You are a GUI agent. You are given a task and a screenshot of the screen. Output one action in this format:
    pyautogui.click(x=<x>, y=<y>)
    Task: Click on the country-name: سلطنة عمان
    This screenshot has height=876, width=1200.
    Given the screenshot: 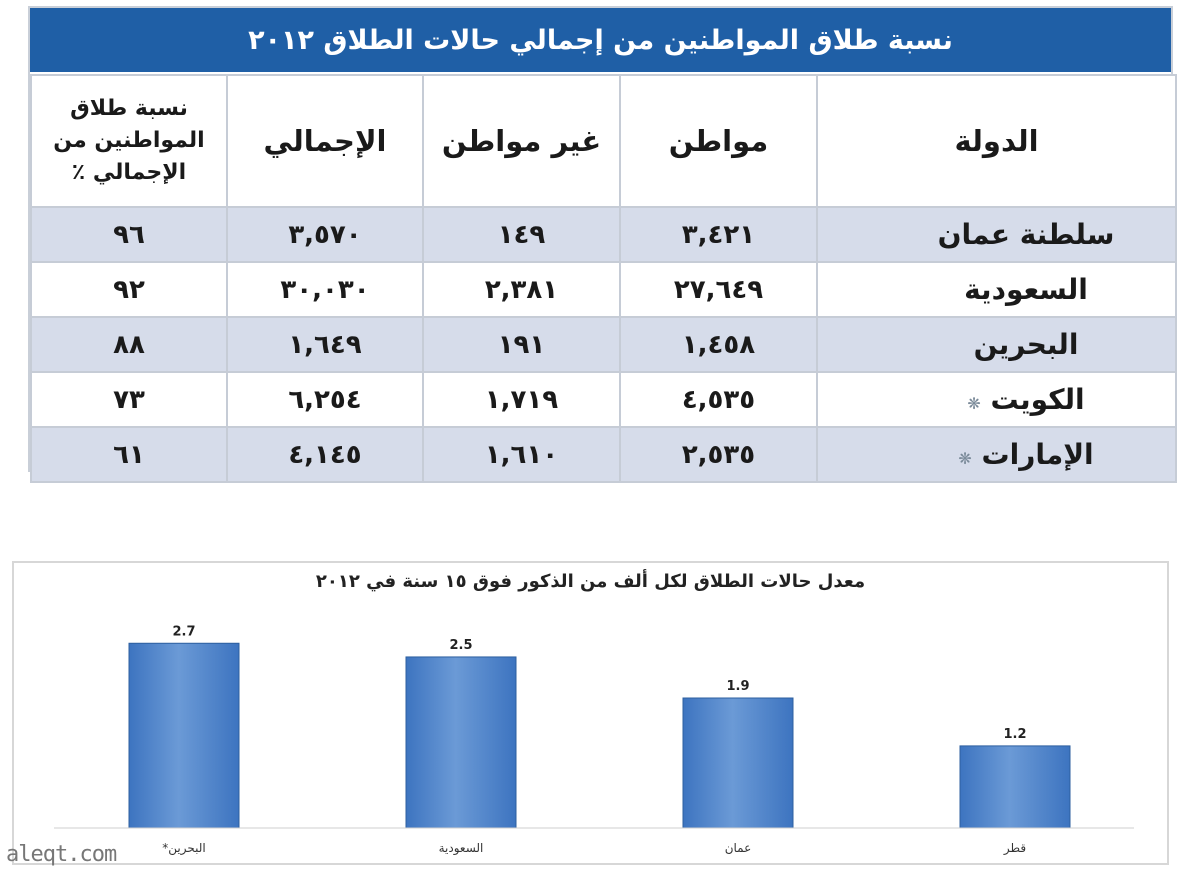 What is the action you would take?
    pyautogui.click(x=1026, y=234)
    